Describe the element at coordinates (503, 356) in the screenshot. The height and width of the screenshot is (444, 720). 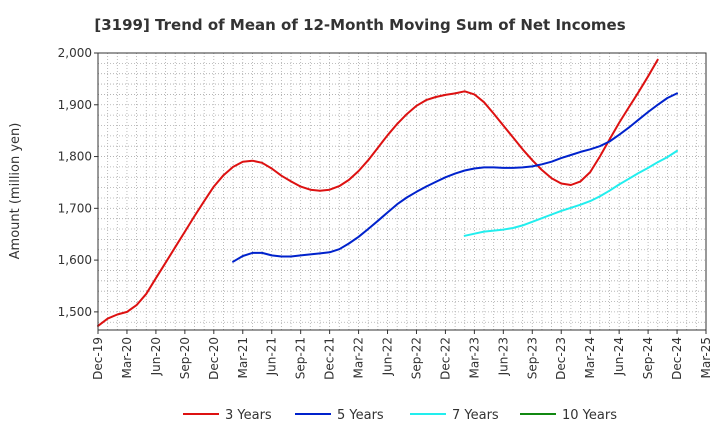
I see `x-tick-label: Jun-23` at that location.